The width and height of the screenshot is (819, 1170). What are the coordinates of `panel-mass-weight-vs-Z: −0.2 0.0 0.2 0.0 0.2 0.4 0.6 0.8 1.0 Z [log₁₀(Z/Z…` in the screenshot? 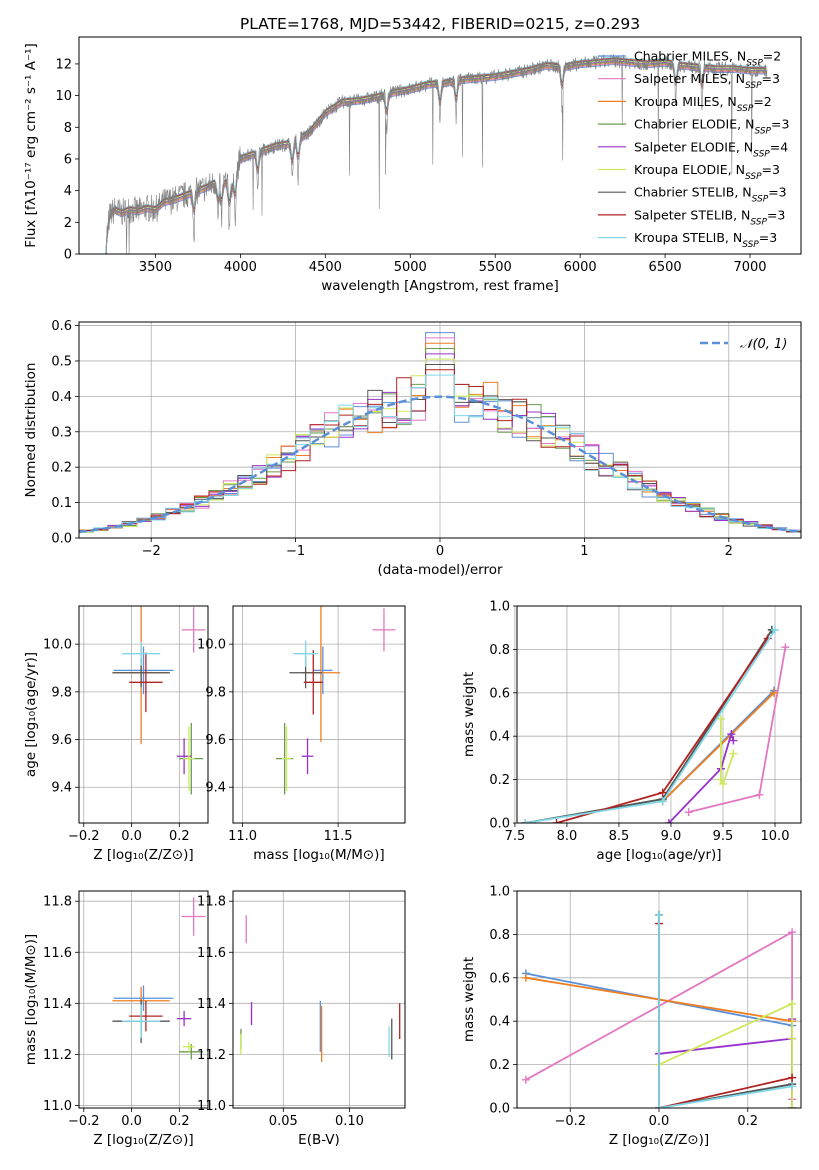 It's located at (631, 1016).